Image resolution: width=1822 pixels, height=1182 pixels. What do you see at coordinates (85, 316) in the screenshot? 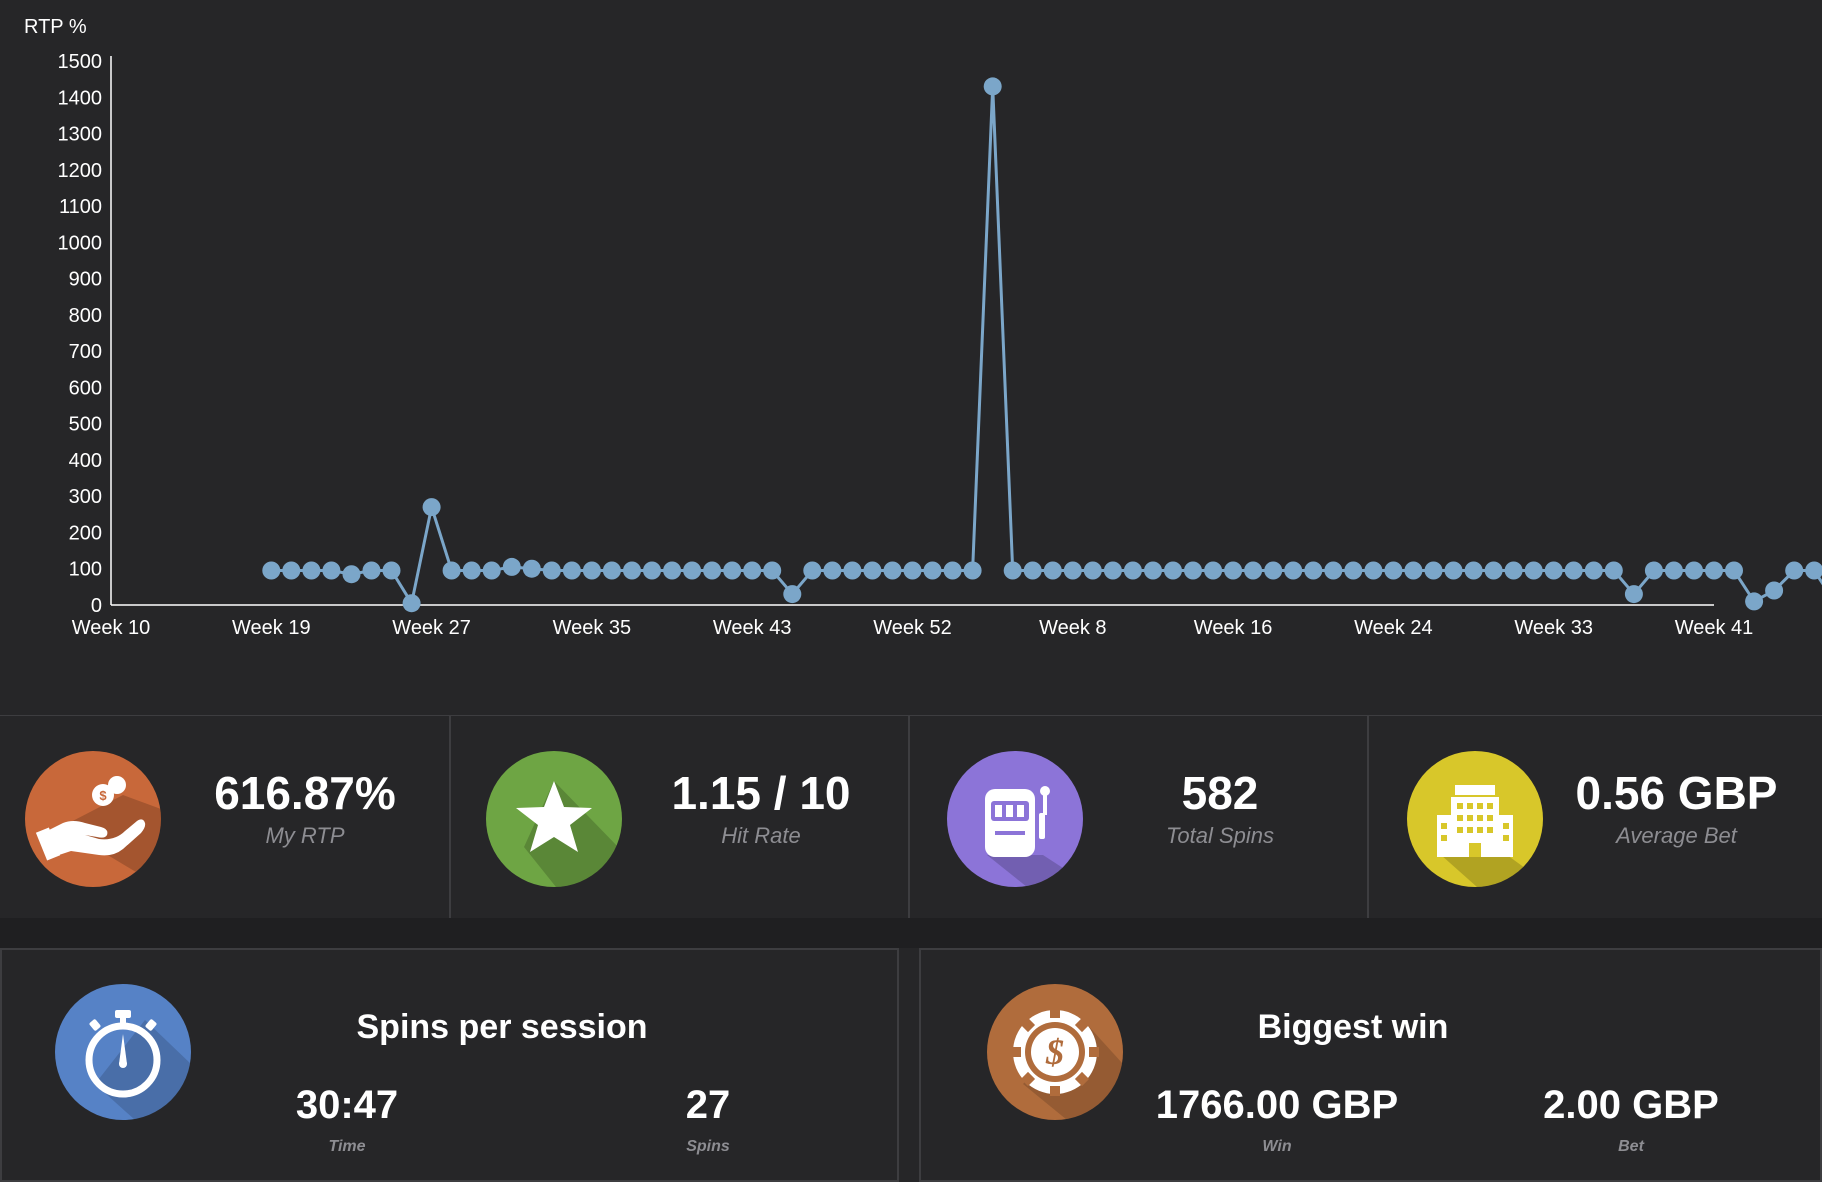
I see `y-tick-label: 800` at bounding box center [85, 316].